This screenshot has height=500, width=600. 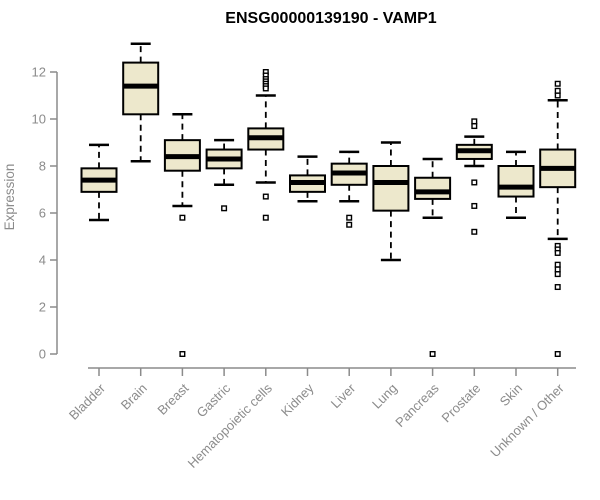 I want to click on y-tick-label: 6, so click(x=42, y=213).